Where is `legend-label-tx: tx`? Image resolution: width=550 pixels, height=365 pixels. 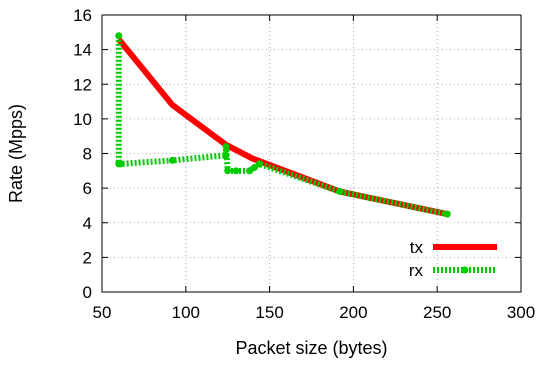
legend-label-tx: tx is located at coordinates (417, 247).